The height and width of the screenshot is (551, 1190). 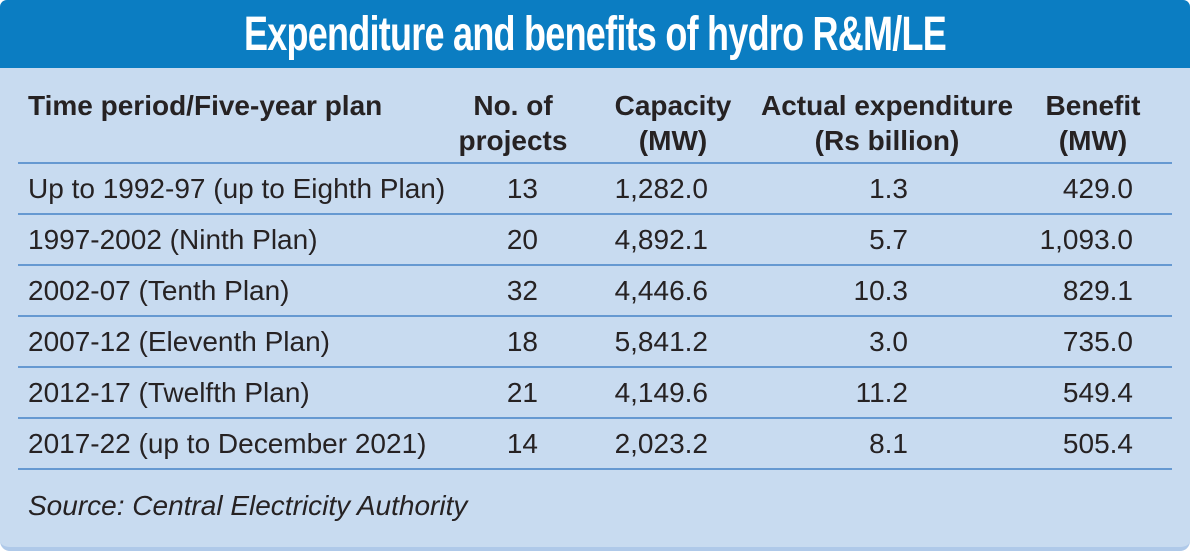 What do you see at coordinates (888, 239) in the screenshot?
I see `cell-expenditure: 5.7` at bounding box center [888, 239].